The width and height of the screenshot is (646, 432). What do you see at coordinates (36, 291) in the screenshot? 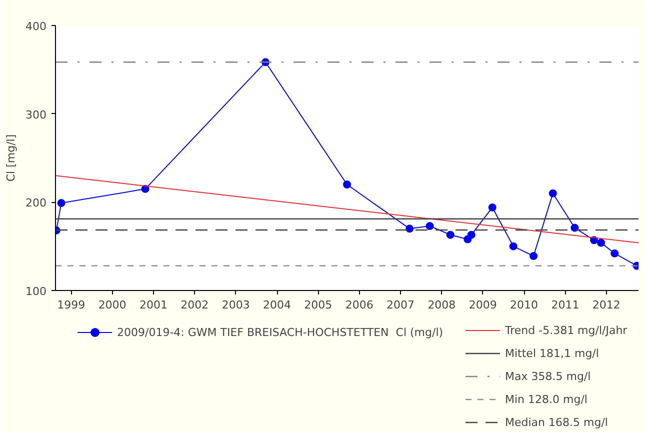
I see `y-tick-label: 100` at bounding box center [36, 291].